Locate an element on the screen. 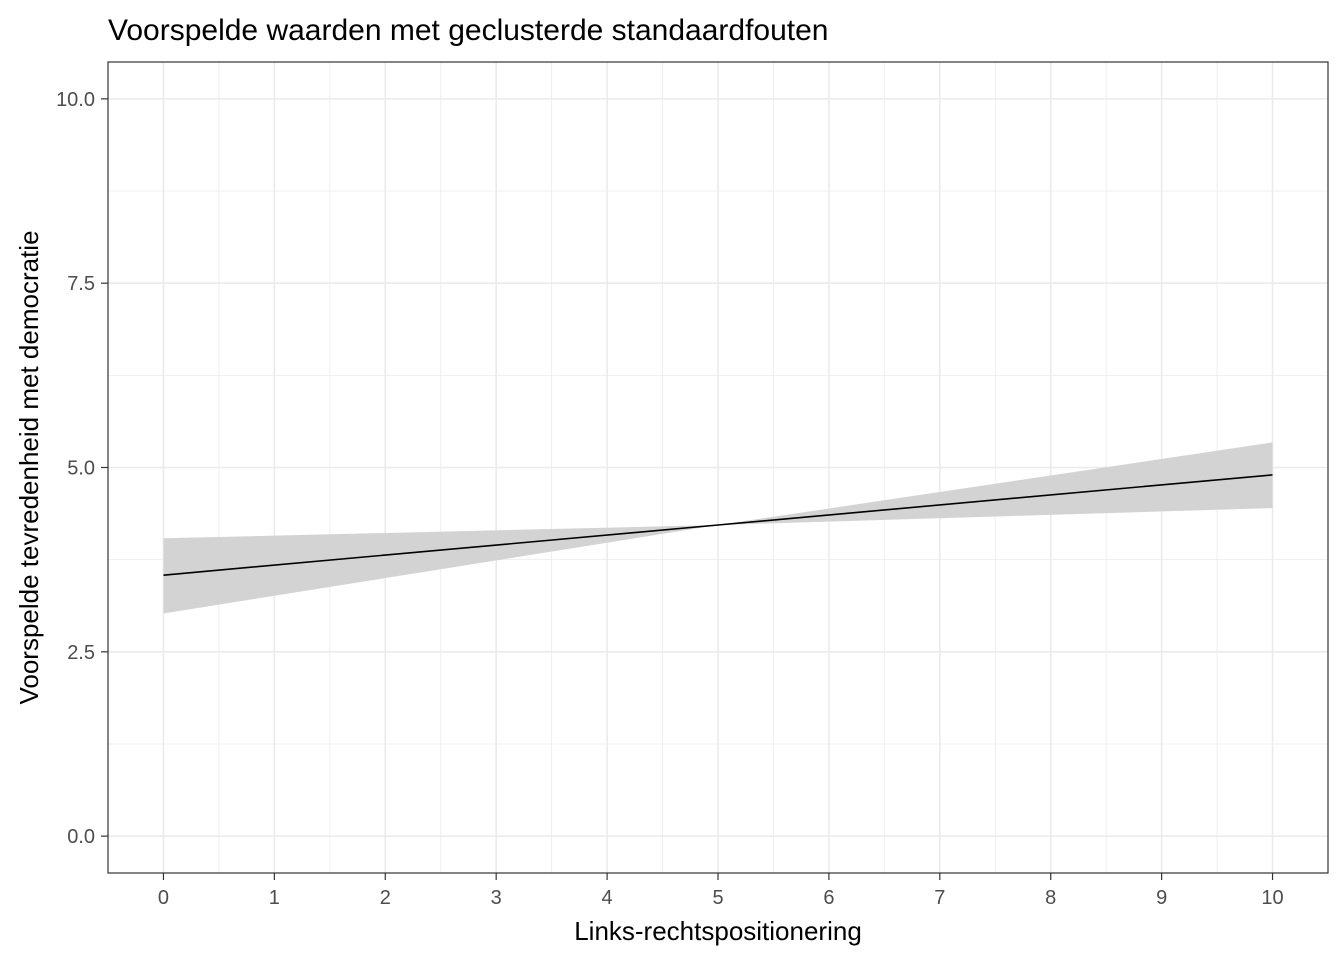  x-tick-label: 1 is located at coordinates (274, 898).